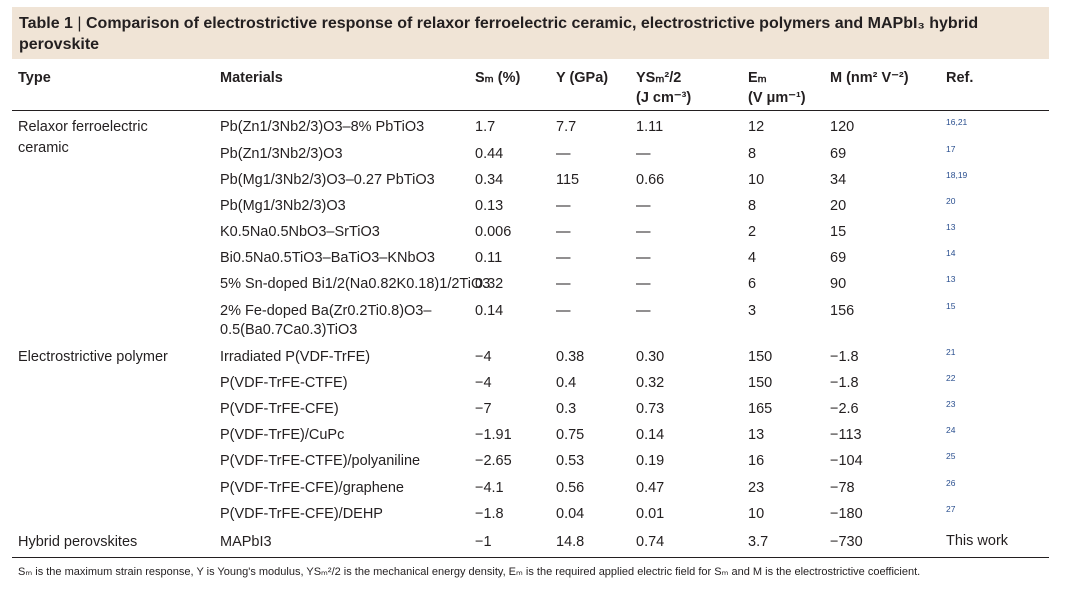 This screenshot has width=1067, height=596. Describe the element at coordinates (838, 232) in the screenshot. I see `m-cell: 15` at that location.